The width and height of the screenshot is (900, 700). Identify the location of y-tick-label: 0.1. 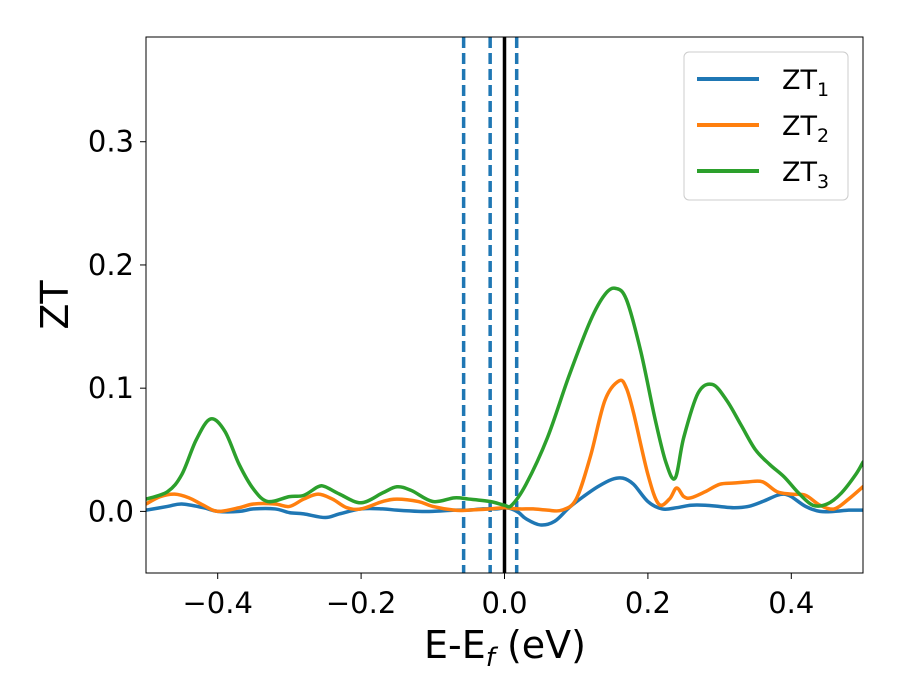
(111, 388).